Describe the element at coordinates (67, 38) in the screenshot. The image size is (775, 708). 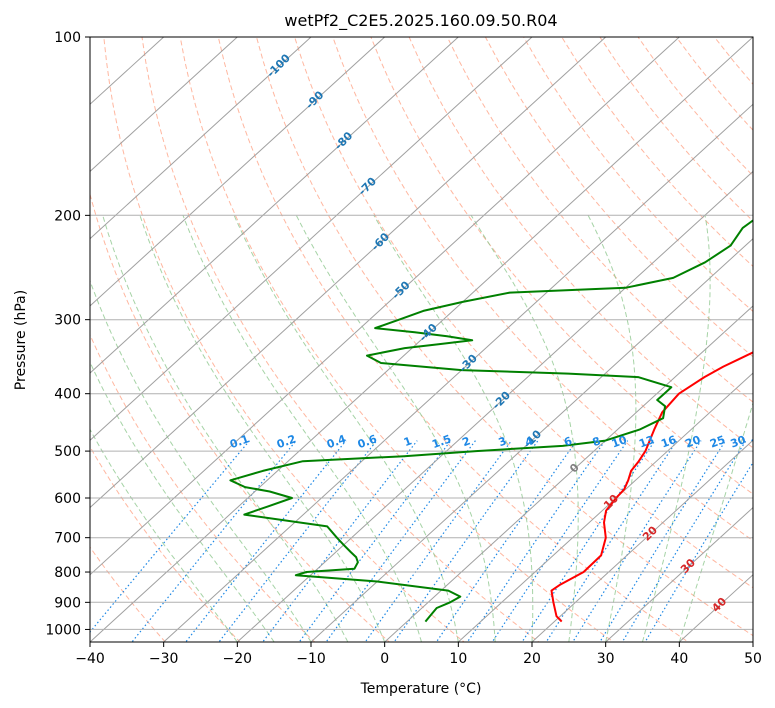
I see `y-tick-label: 100` at that location.